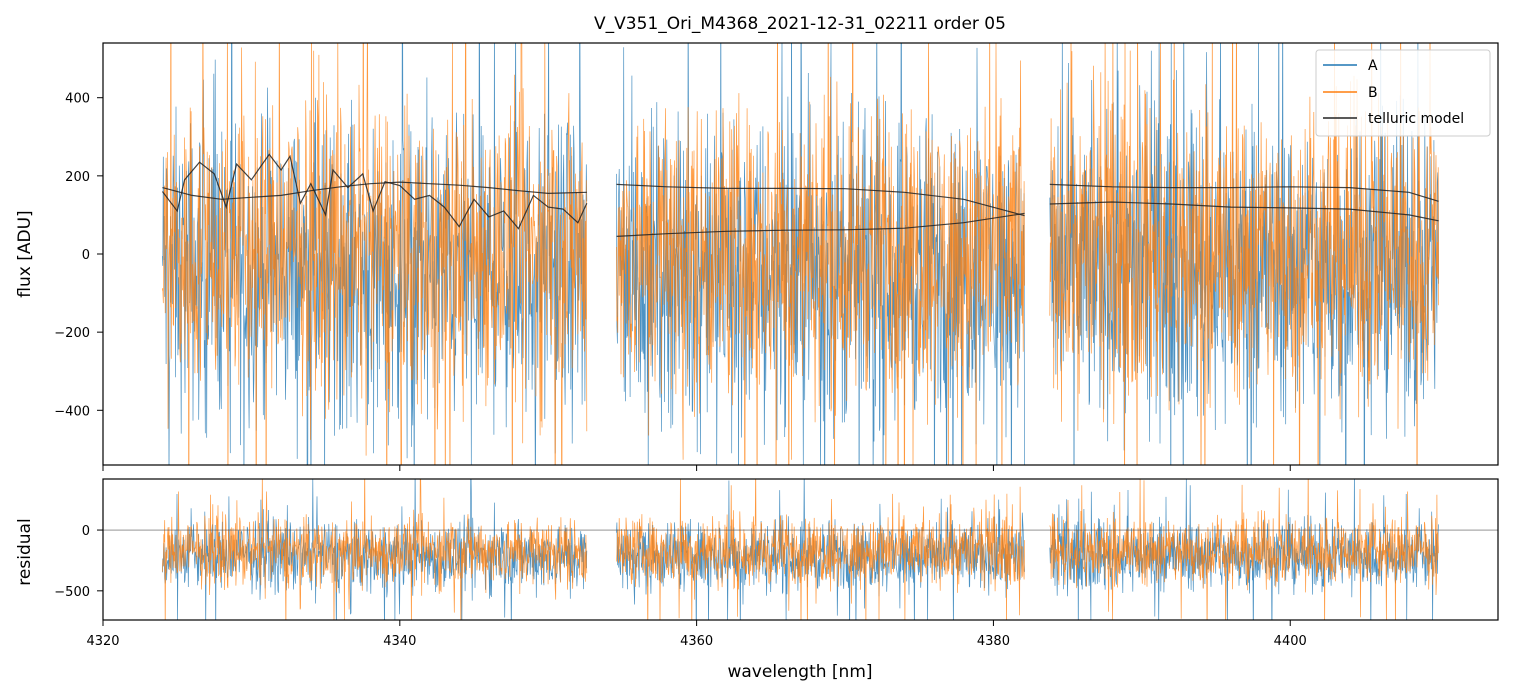 The image size is (1513, 696). What do you see at coordinates (399, 641) in the screenshot?
I see `x-tick-label: 4340` at bounding box center [399, 641].